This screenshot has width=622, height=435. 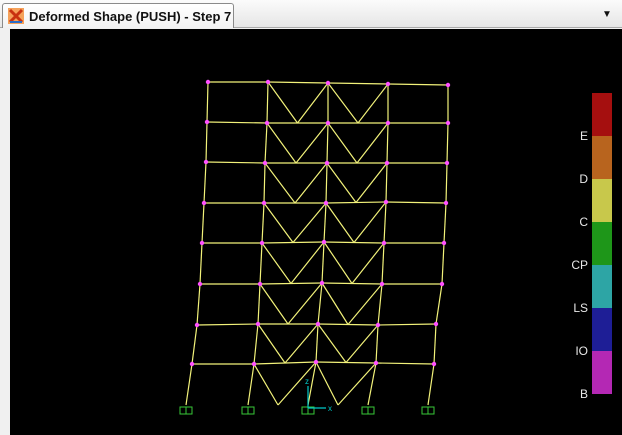 I want to click on window-tab: Deformed Shape (PUSH) - Step 7, so click(x=118, y=15).